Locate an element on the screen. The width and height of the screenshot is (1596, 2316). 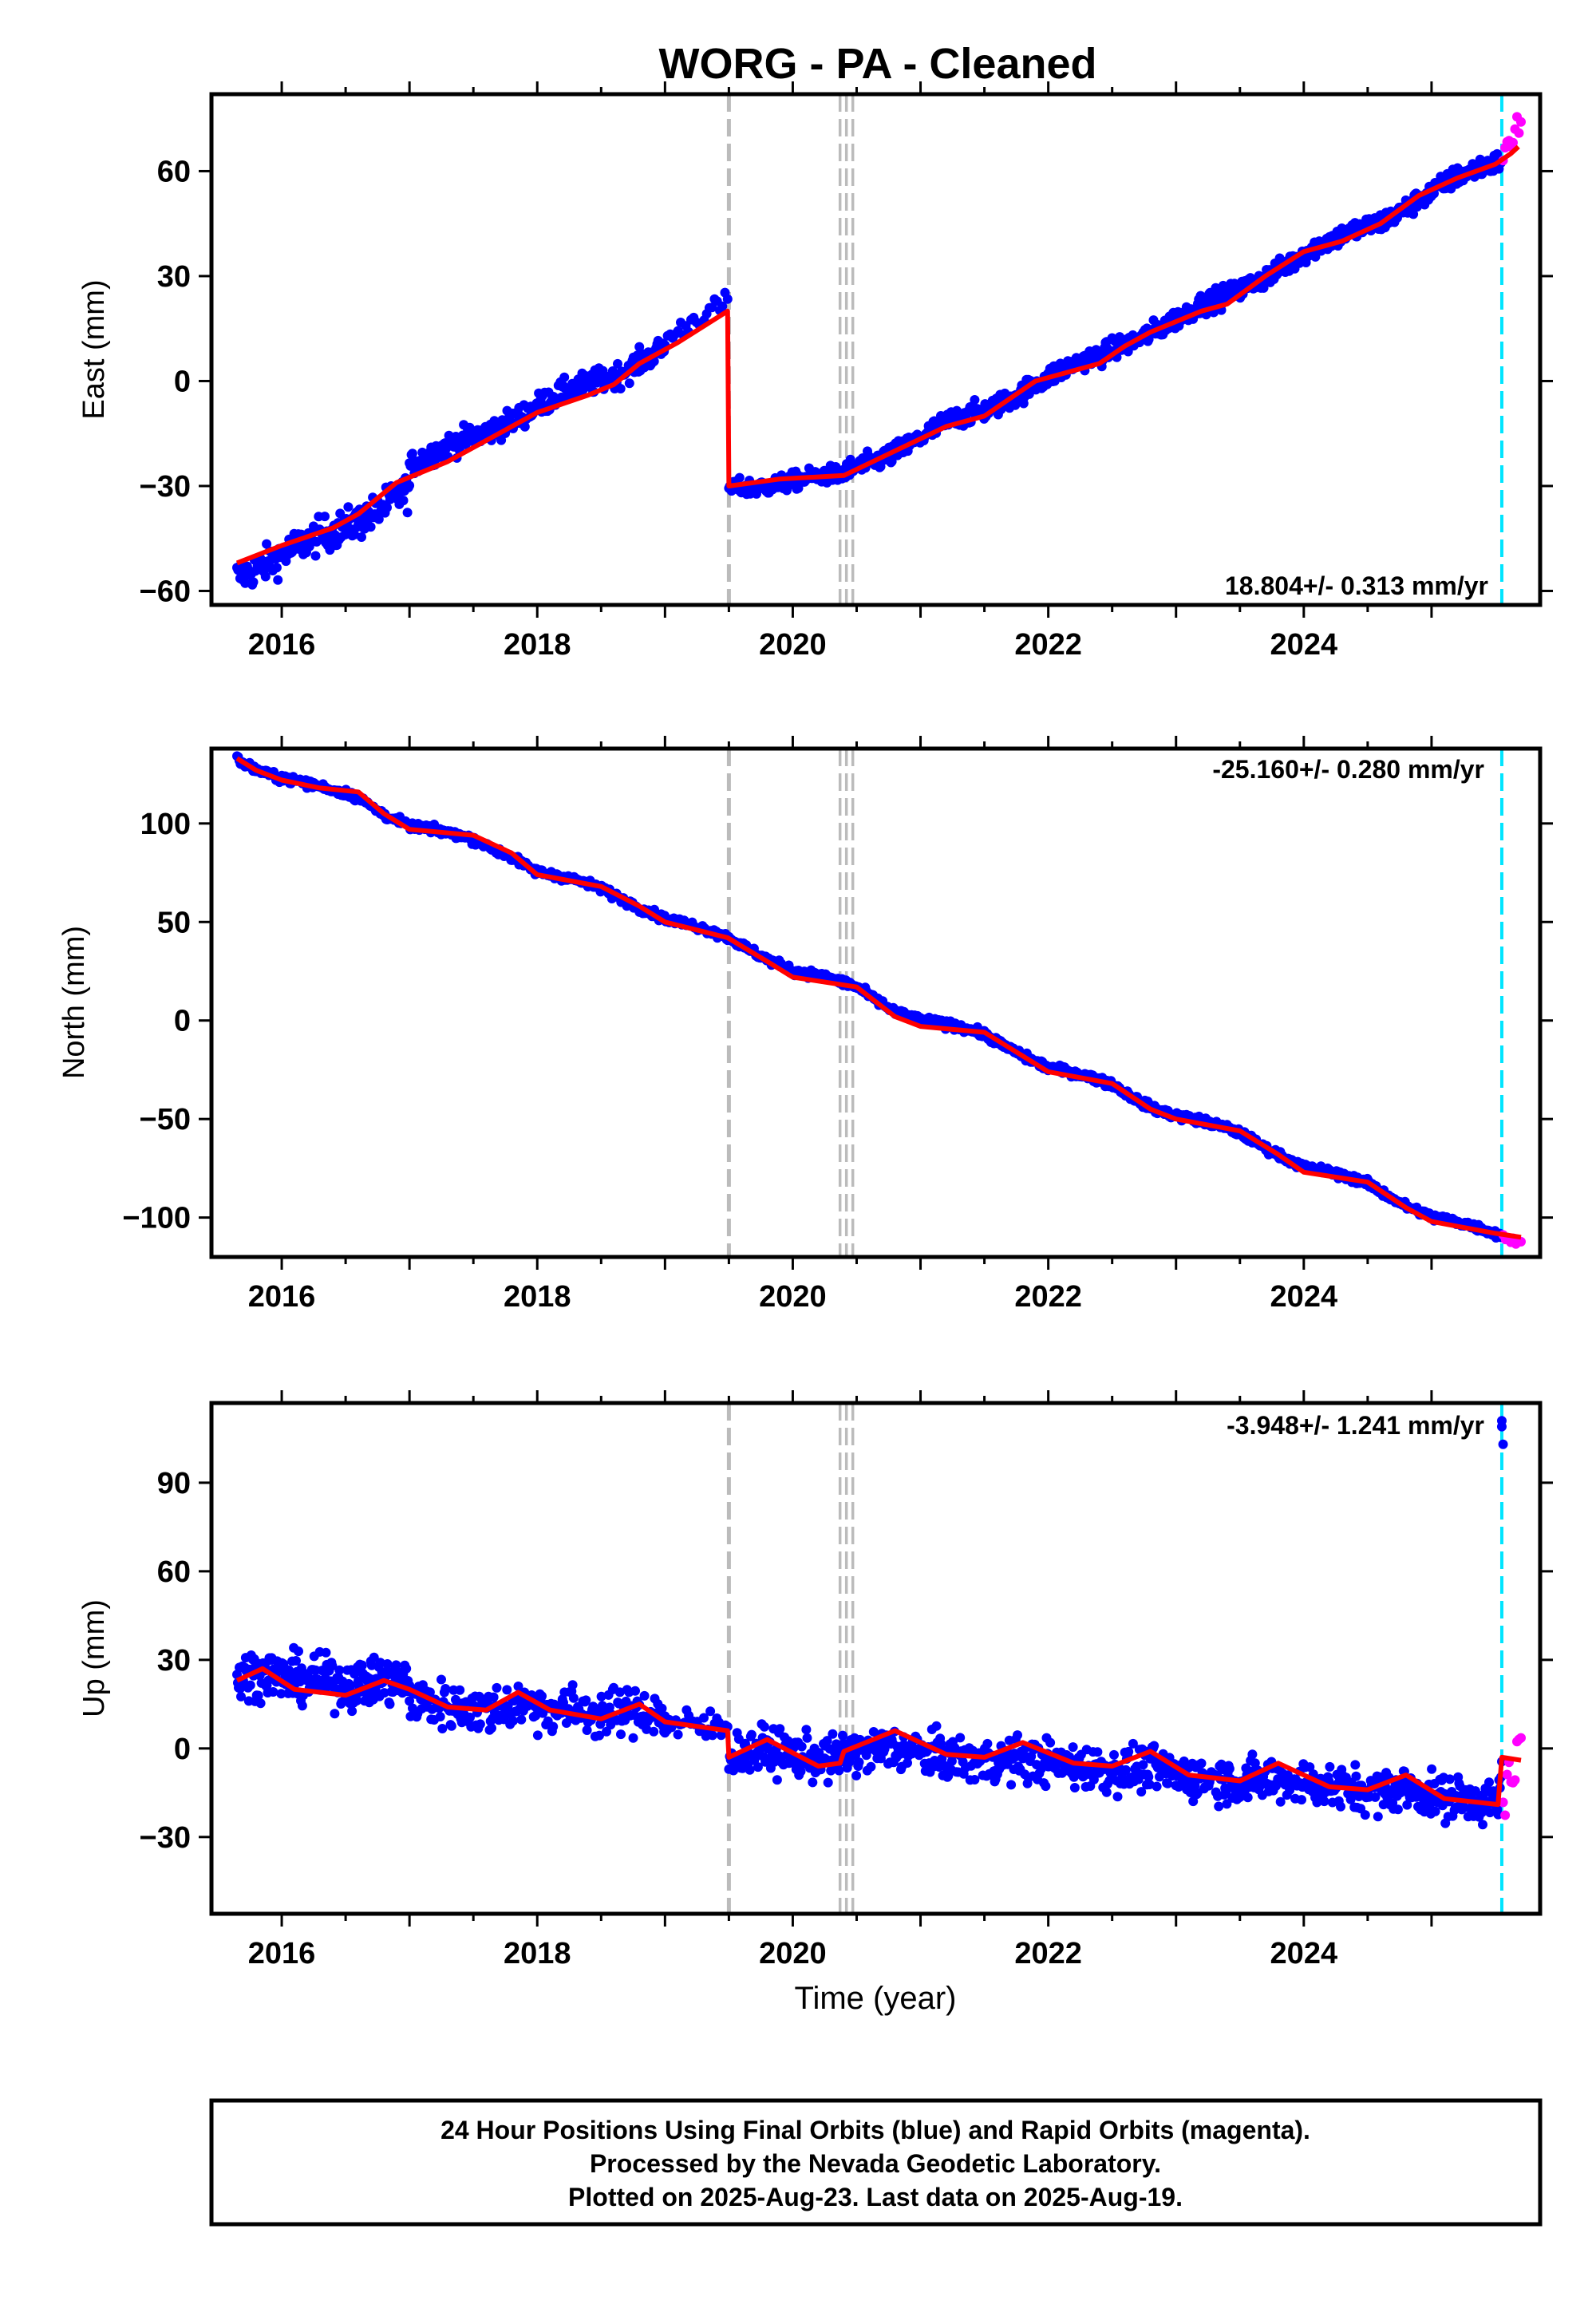
velocity-label: -3.948+/- 1.241 mm/yr is located at coordinates (1355, 1425).